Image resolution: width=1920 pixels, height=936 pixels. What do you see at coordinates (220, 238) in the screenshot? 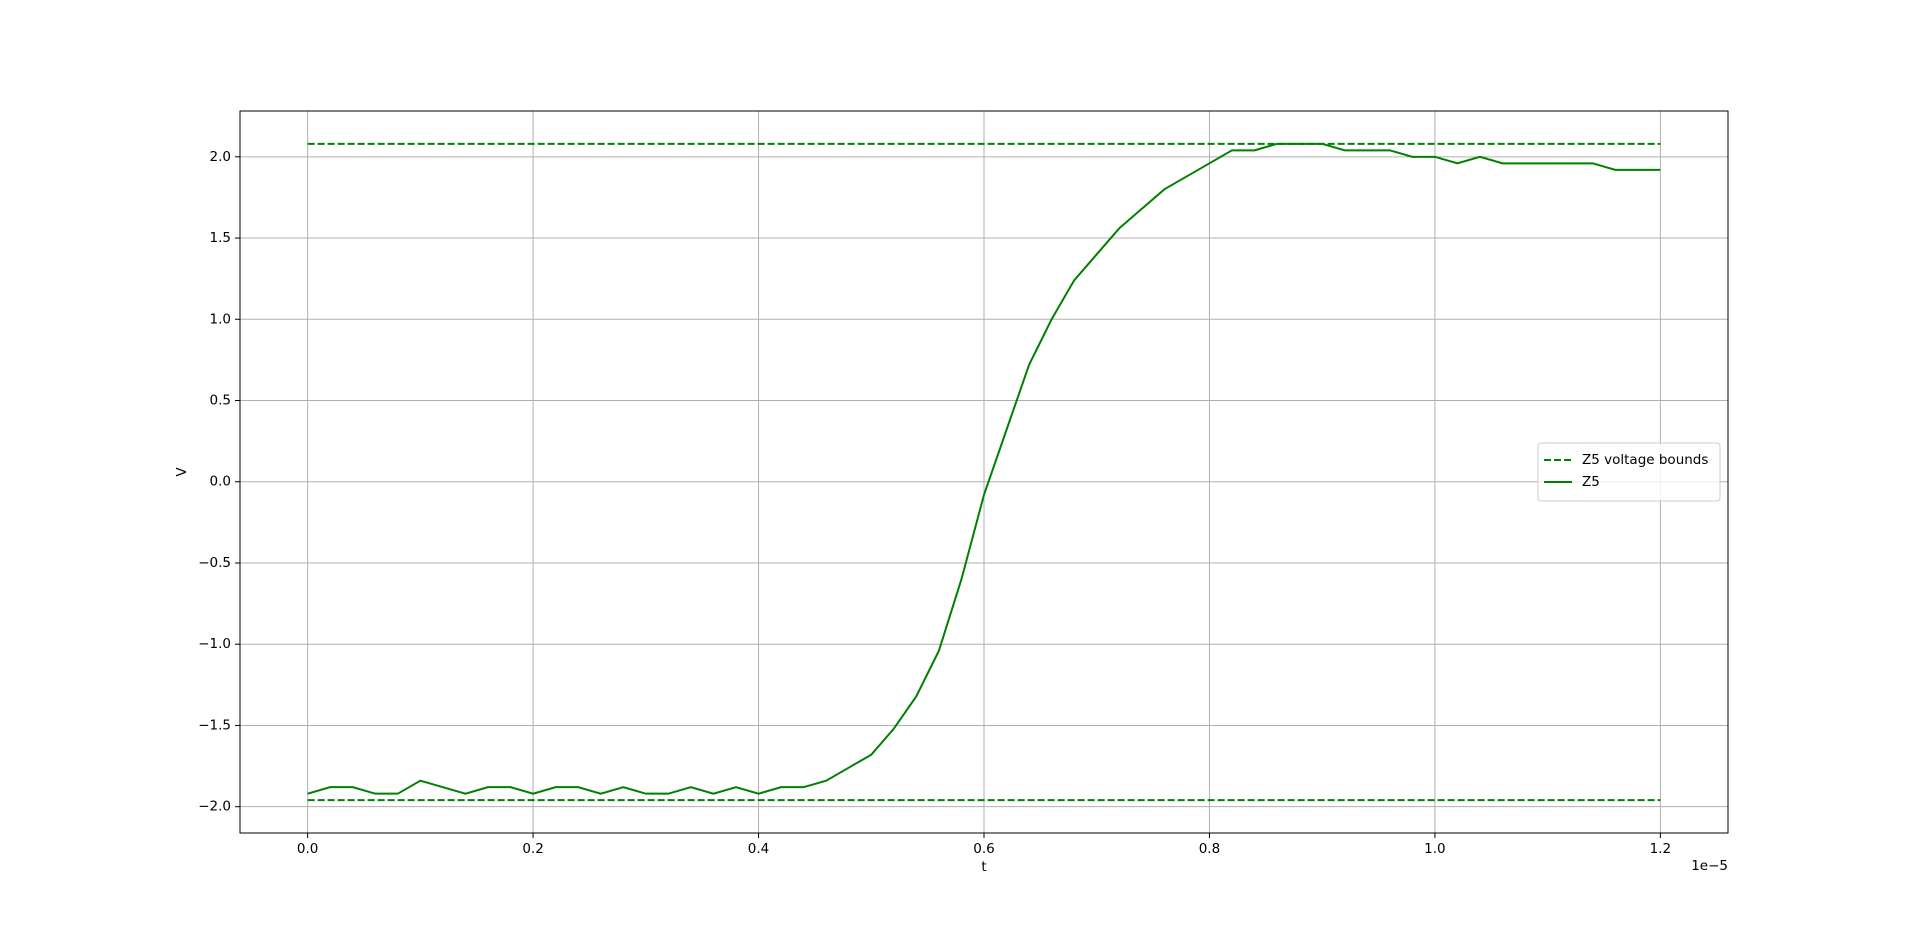
I see `y-tick-label: 1.5` at bounding box center [220, 238].